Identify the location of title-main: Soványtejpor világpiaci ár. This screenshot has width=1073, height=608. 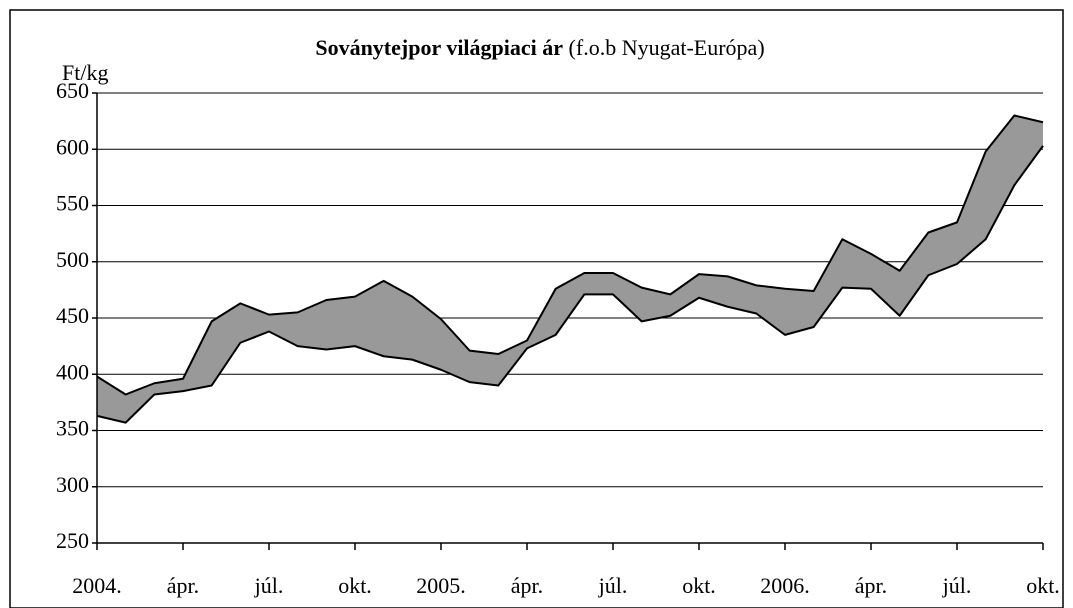
(439, 47).